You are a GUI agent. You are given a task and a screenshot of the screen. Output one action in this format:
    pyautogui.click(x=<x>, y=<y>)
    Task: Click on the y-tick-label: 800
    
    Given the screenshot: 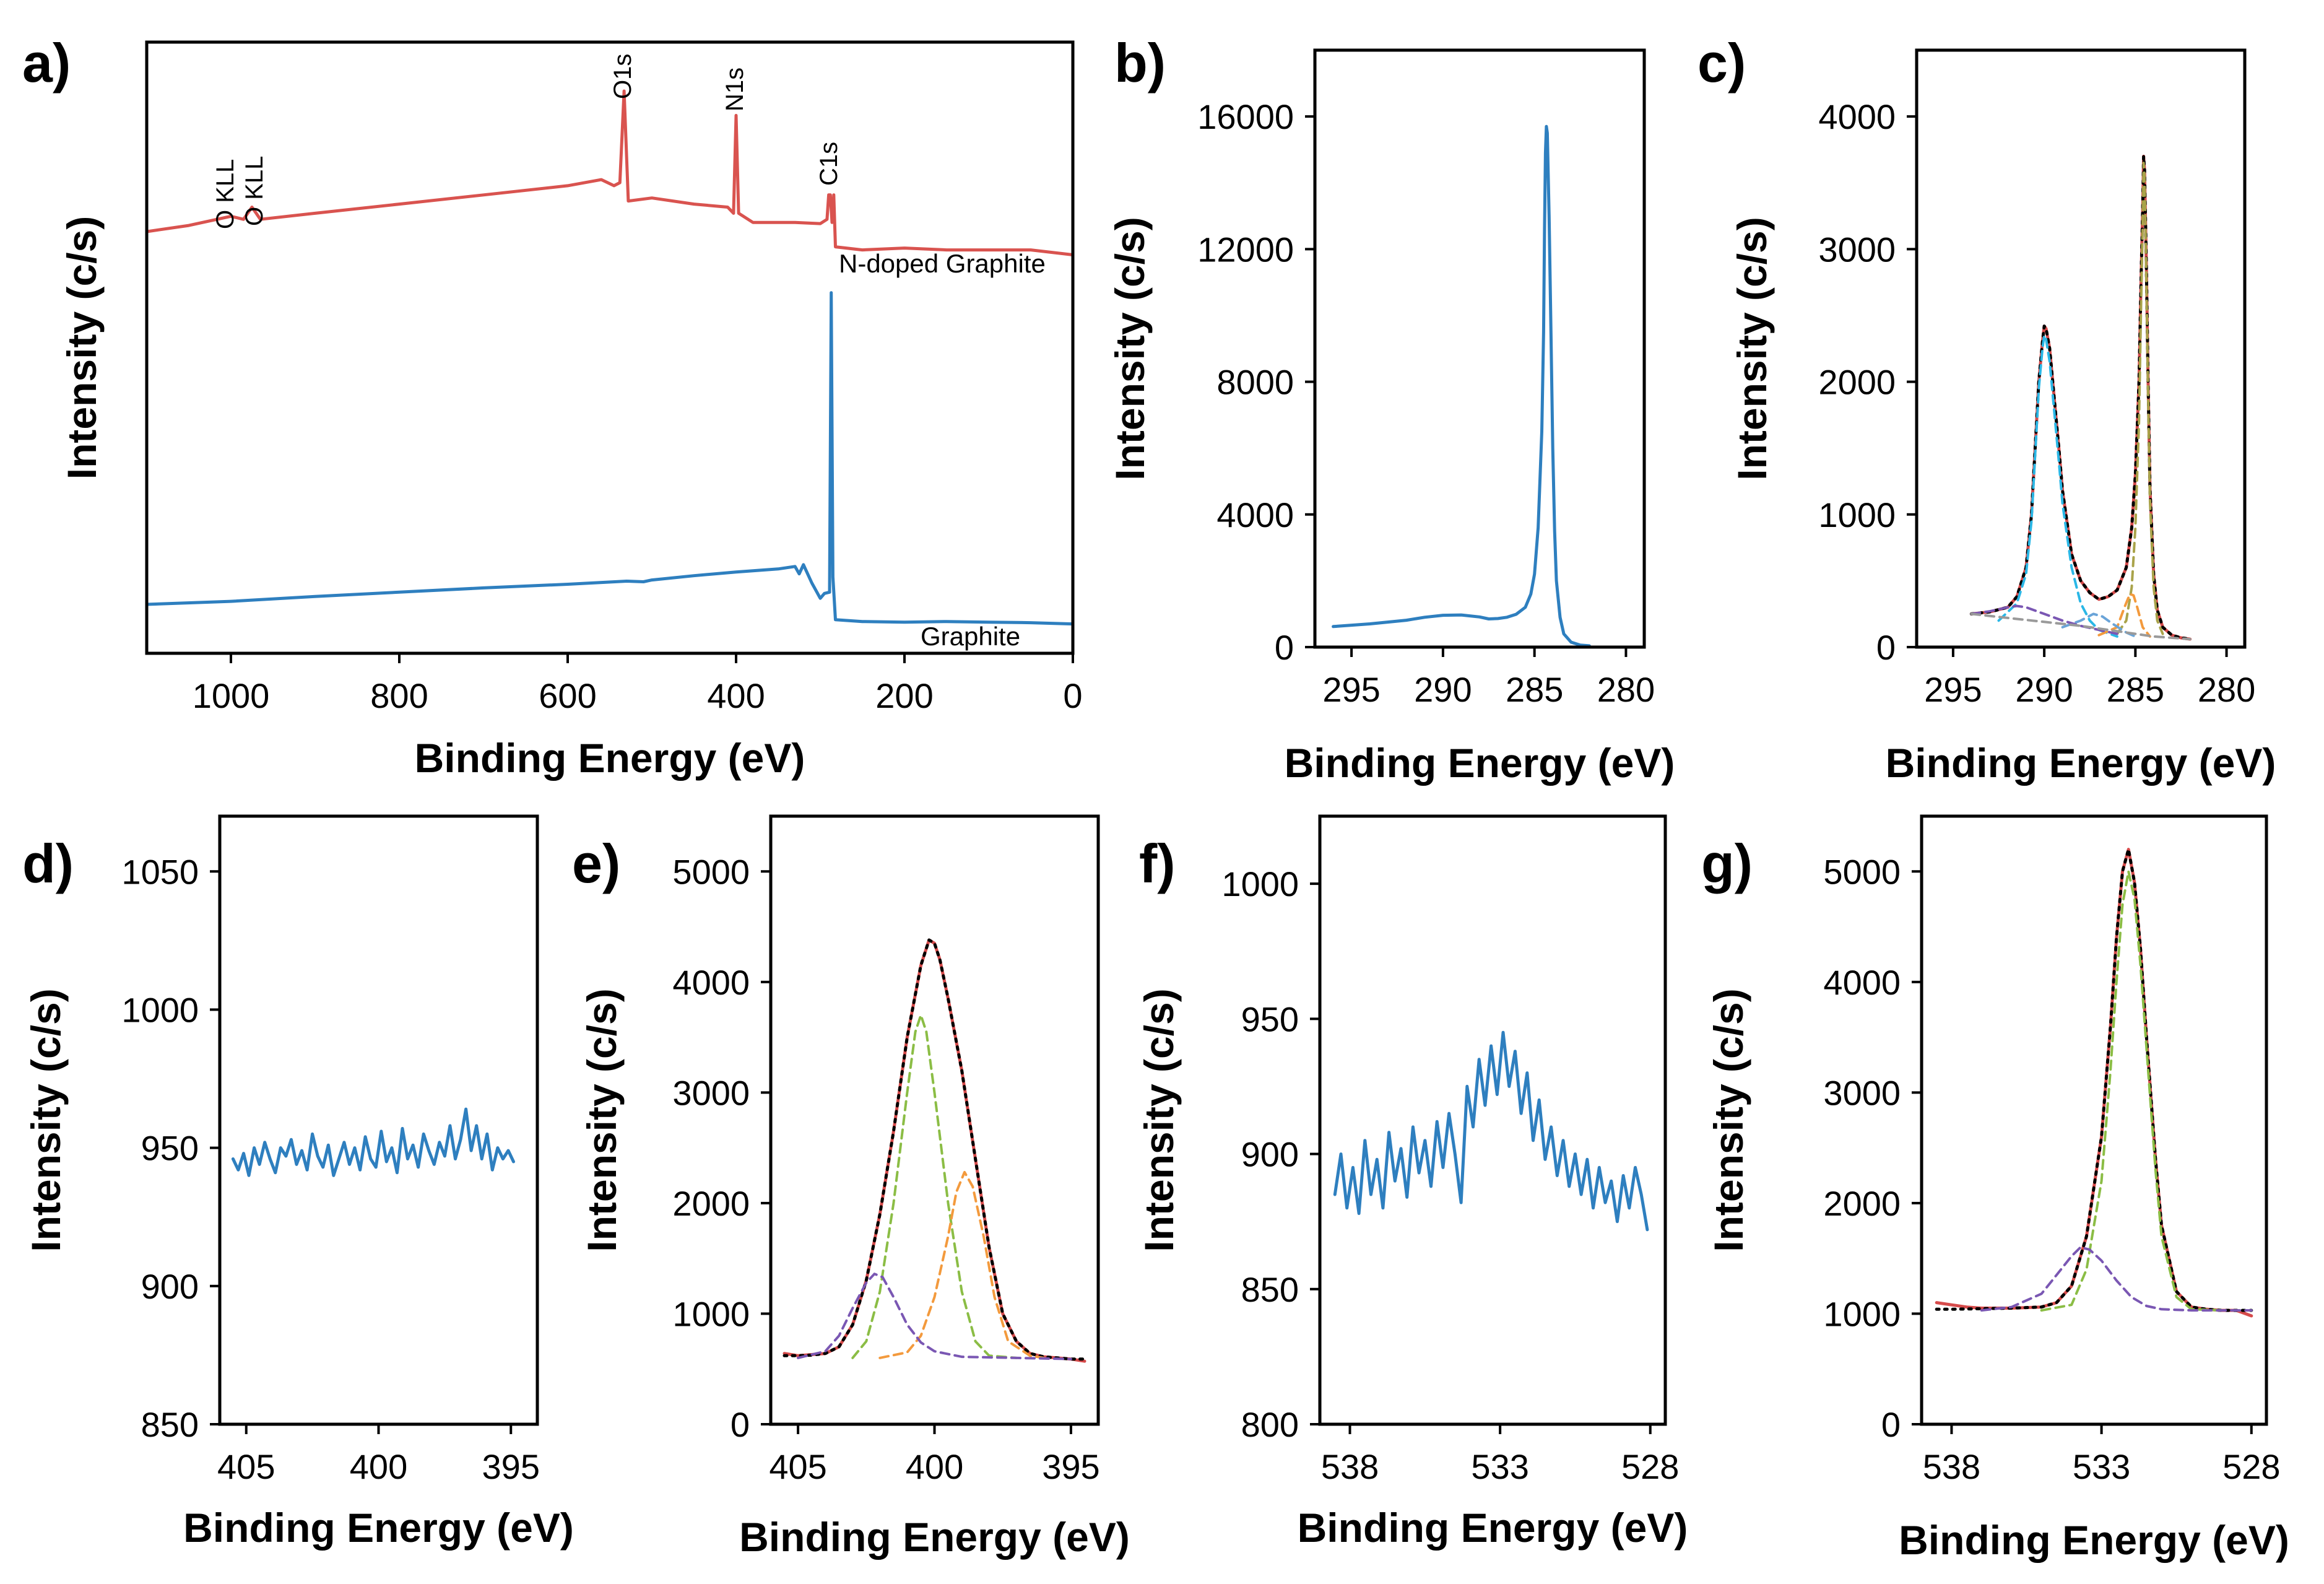 What is the action you would take?
    pyautogui.click(x=1270, y=1424)
    